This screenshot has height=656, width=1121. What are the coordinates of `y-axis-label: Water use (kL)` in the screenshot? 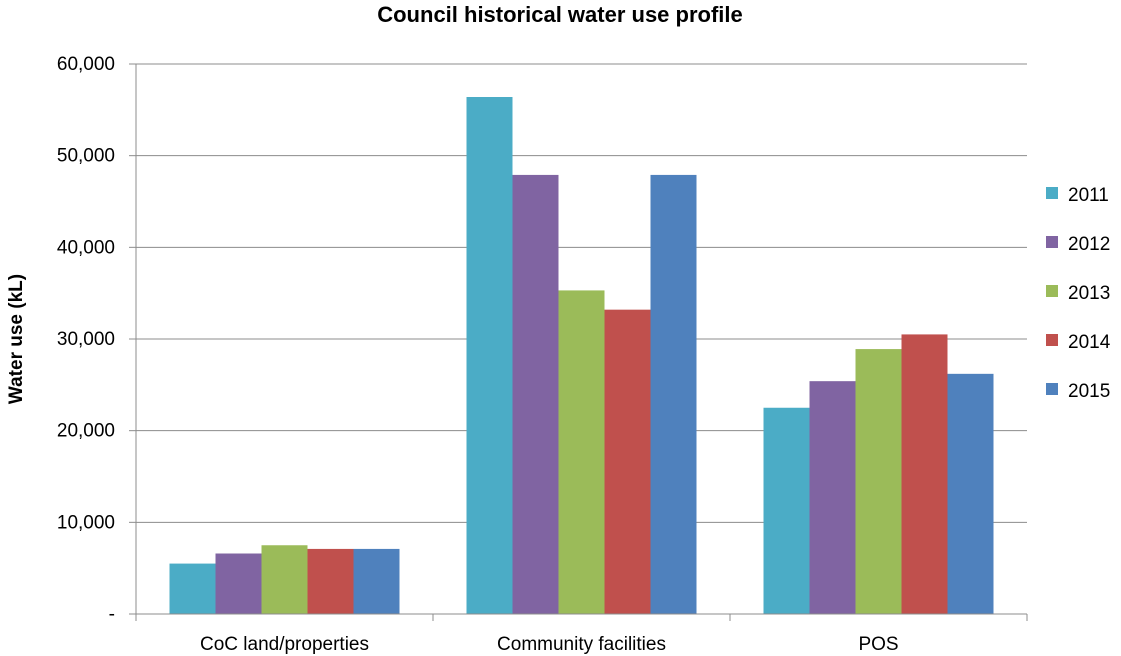 It's located at (16, 339).